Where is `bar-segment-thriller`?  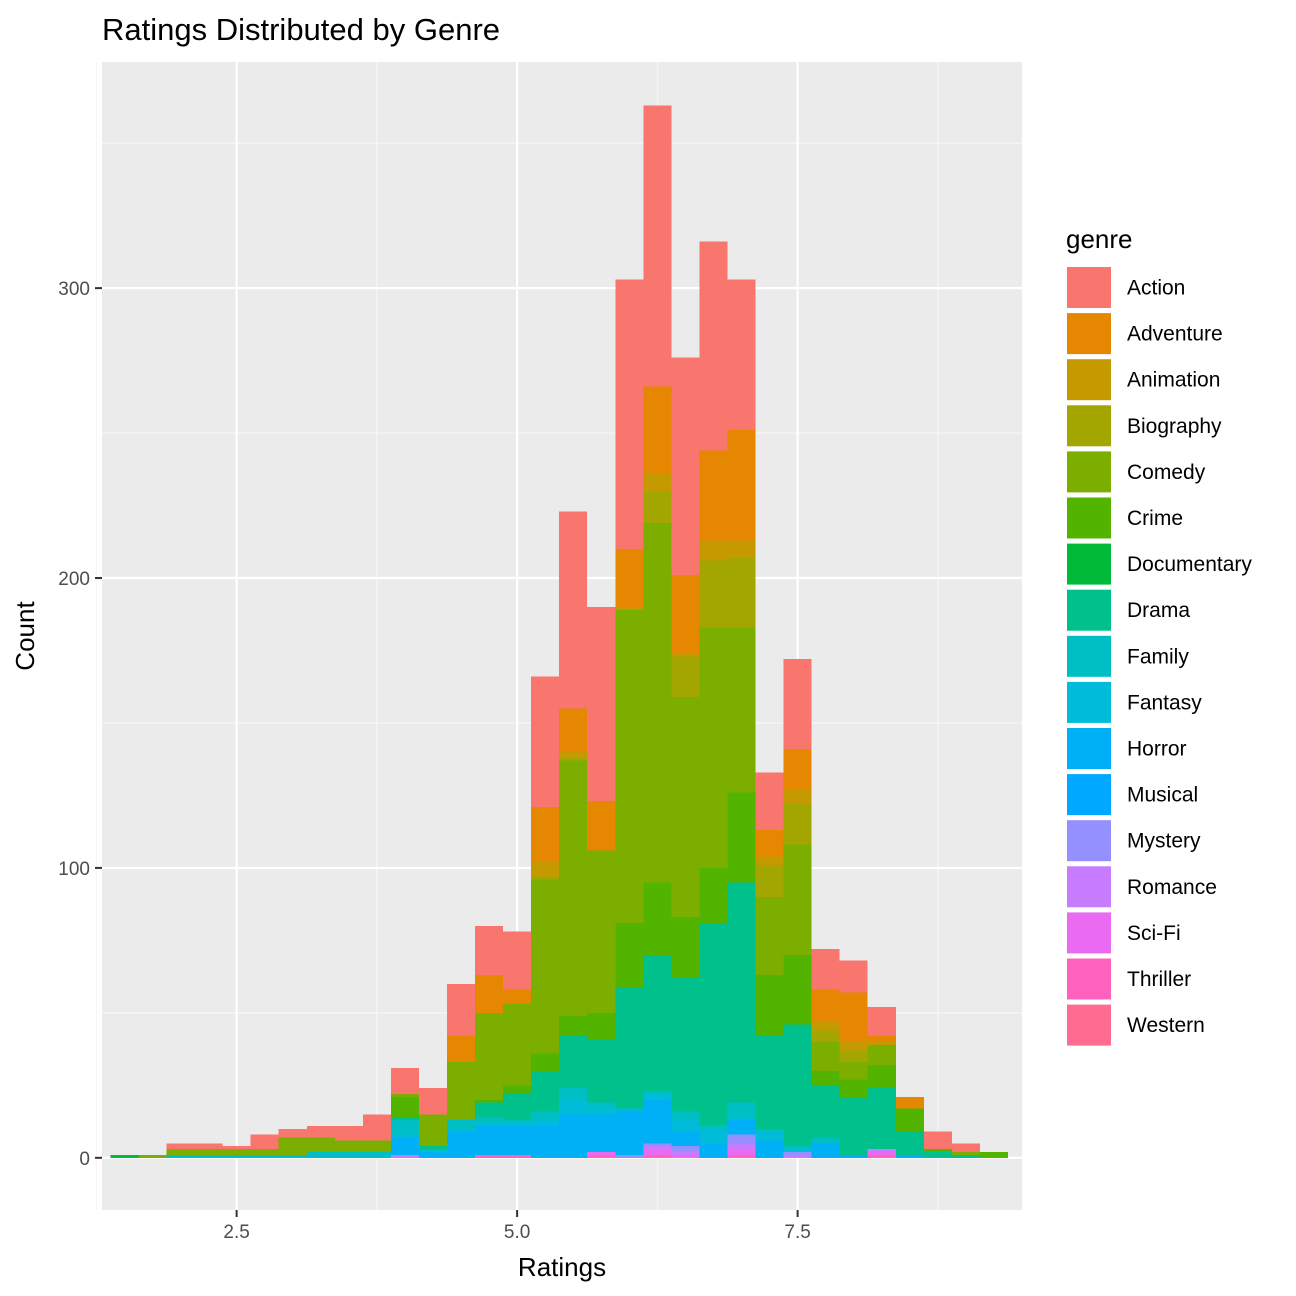 bar-segment-thriller is located at coordinates (489, 1156).